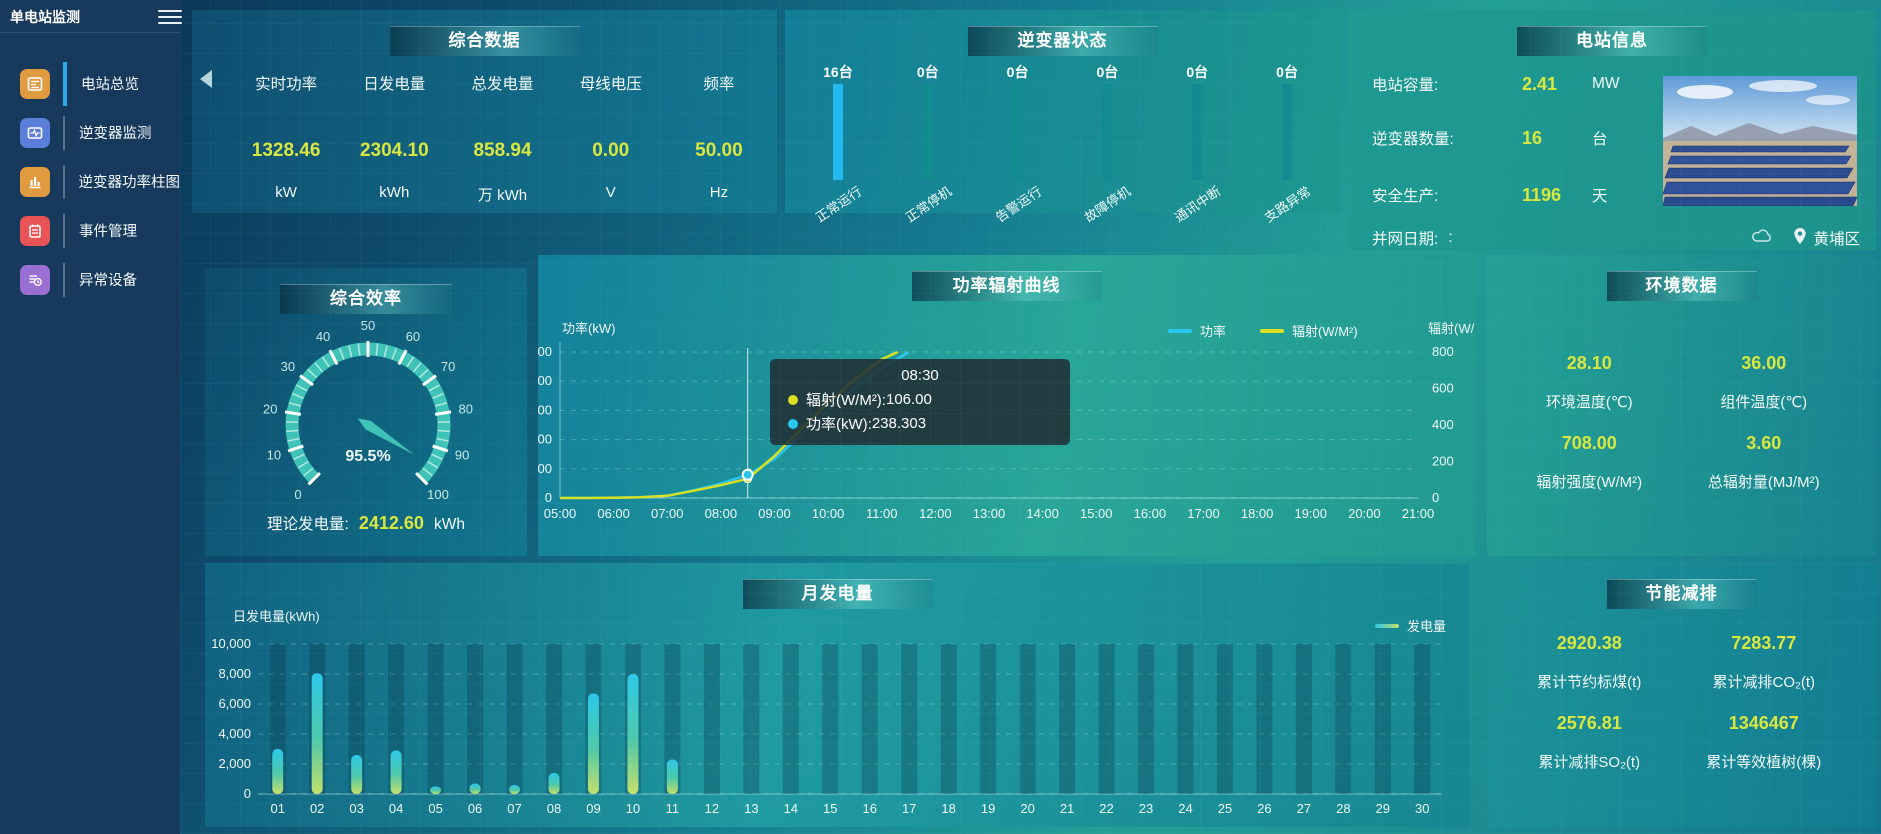 The width and height of the screenshot is (1881, 834). I want to click on sidebar-collapse-arrow-icon, so click(206, 79).